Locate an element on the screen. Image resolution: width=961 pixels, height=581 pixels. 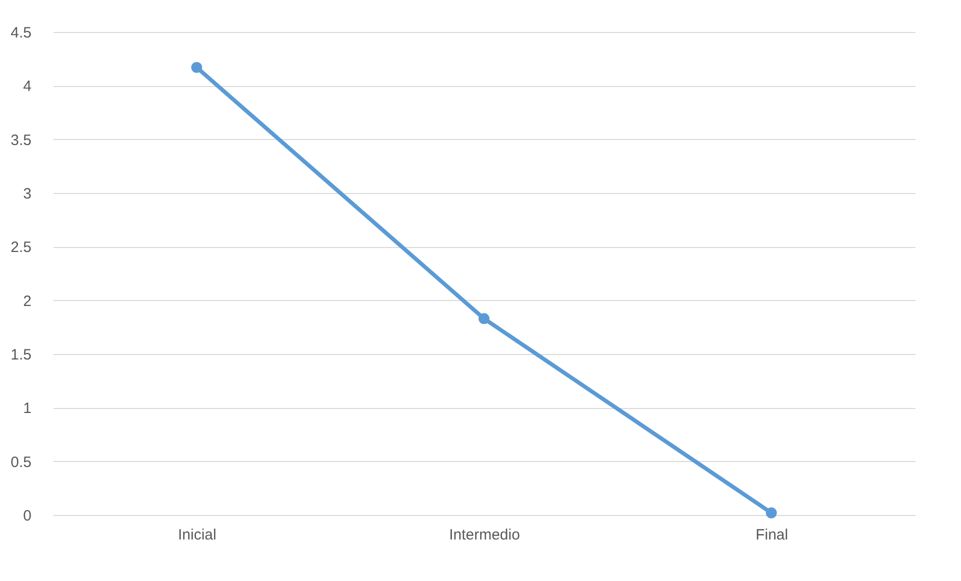
y-tick-label: 4.5 is located at coordinates (21, 33).